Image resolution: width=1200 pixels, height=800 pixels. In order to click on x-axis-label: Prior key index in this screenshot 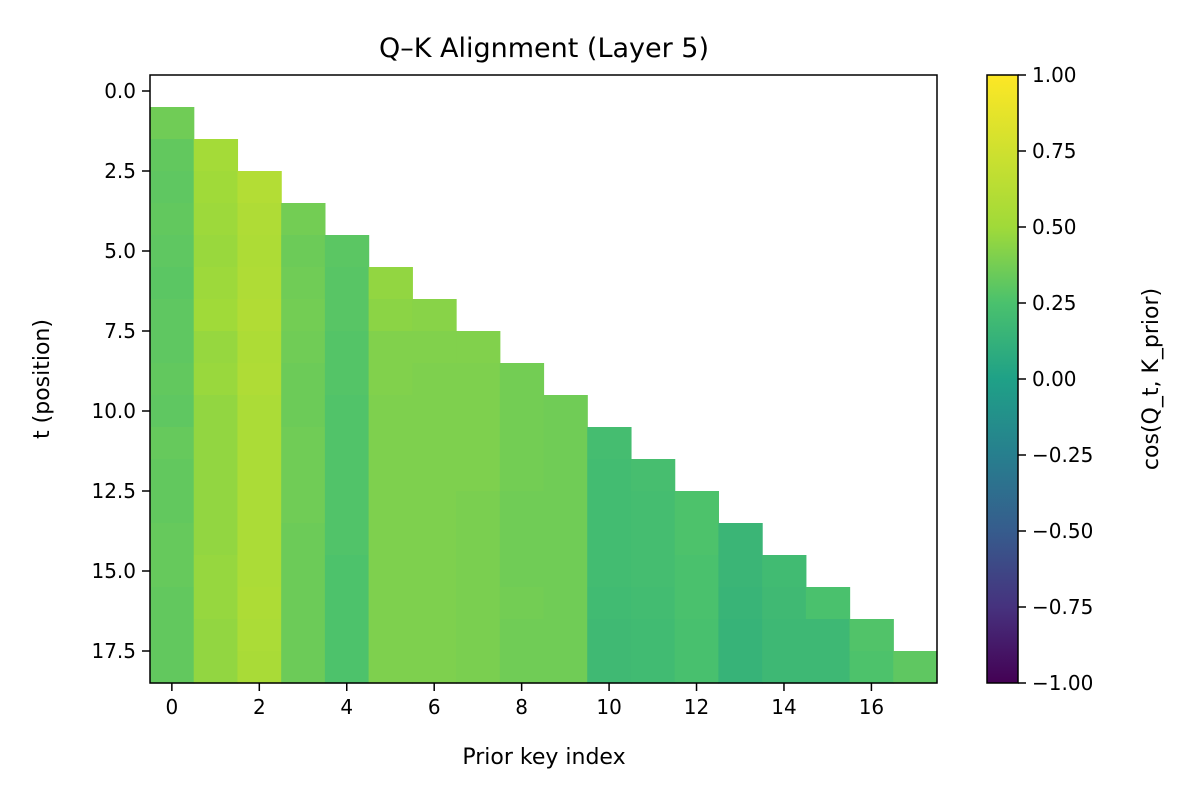, I will do `click(543, 757)`.